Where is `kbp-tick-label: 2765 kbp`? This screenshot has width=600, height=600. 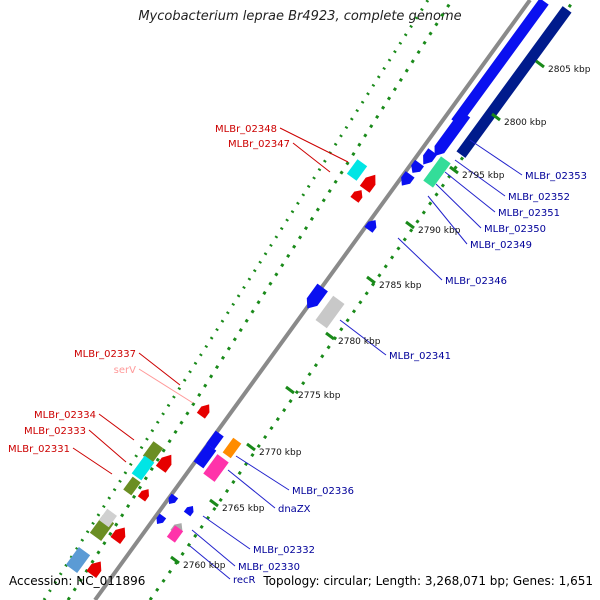
kbp-tick-label: 2765 kbp is located at coordinates (243, 509).